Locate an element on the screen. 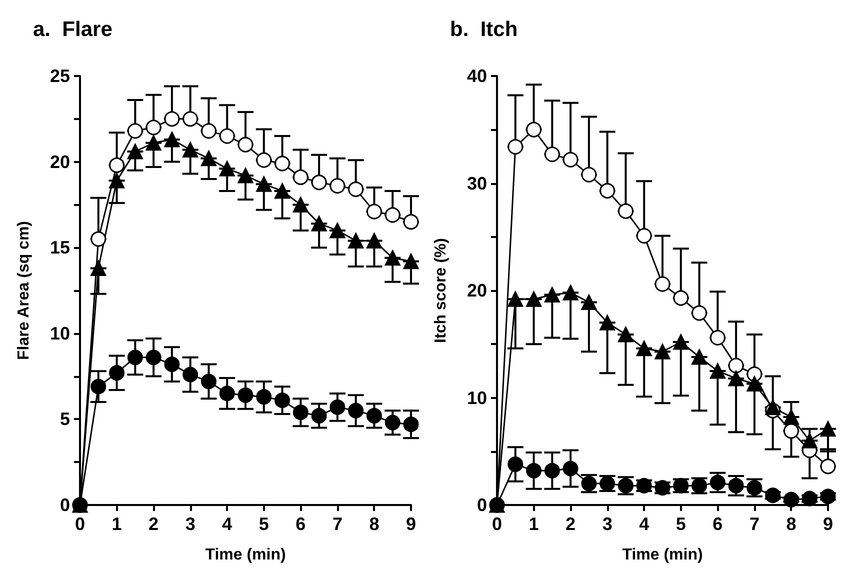 Image resolution: width=851 pixels, height=578 pixels. y-tick-label: 15 is located at coordinates (60, 248).